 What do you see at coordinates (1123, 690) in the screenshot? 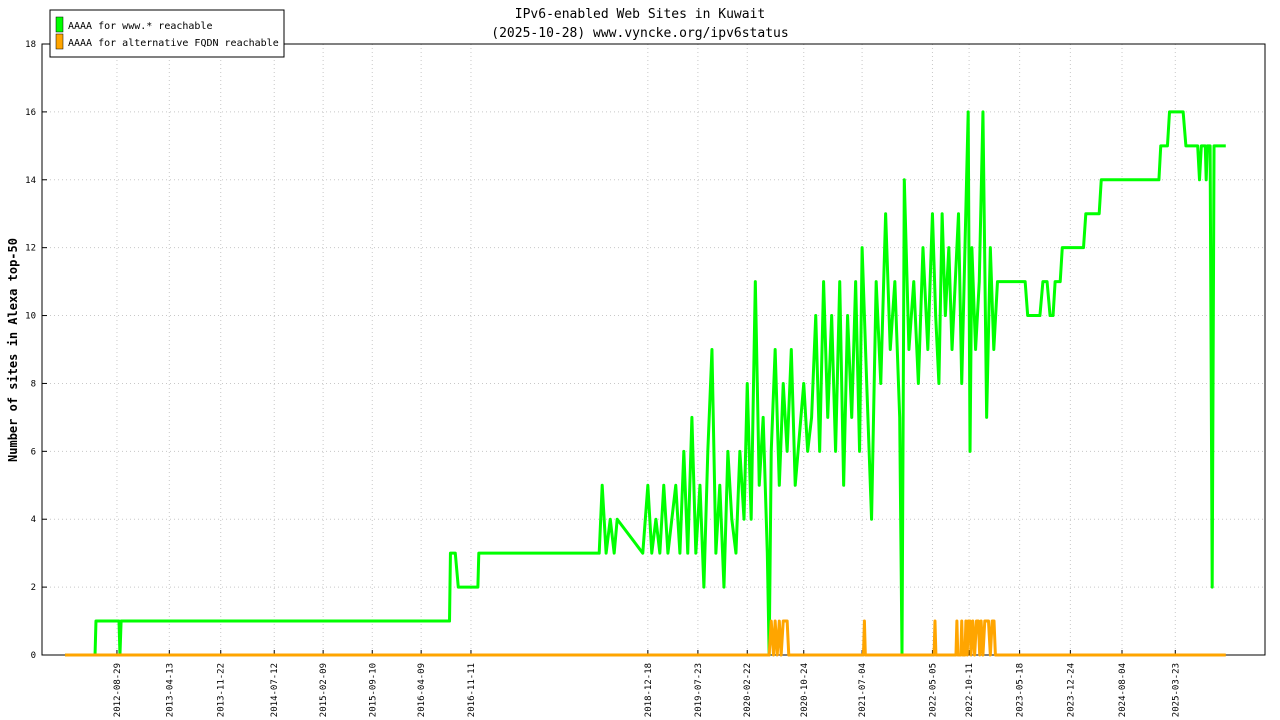
I see `x-tick-label: 2024-08-04` at bounding box center [1123, 690].